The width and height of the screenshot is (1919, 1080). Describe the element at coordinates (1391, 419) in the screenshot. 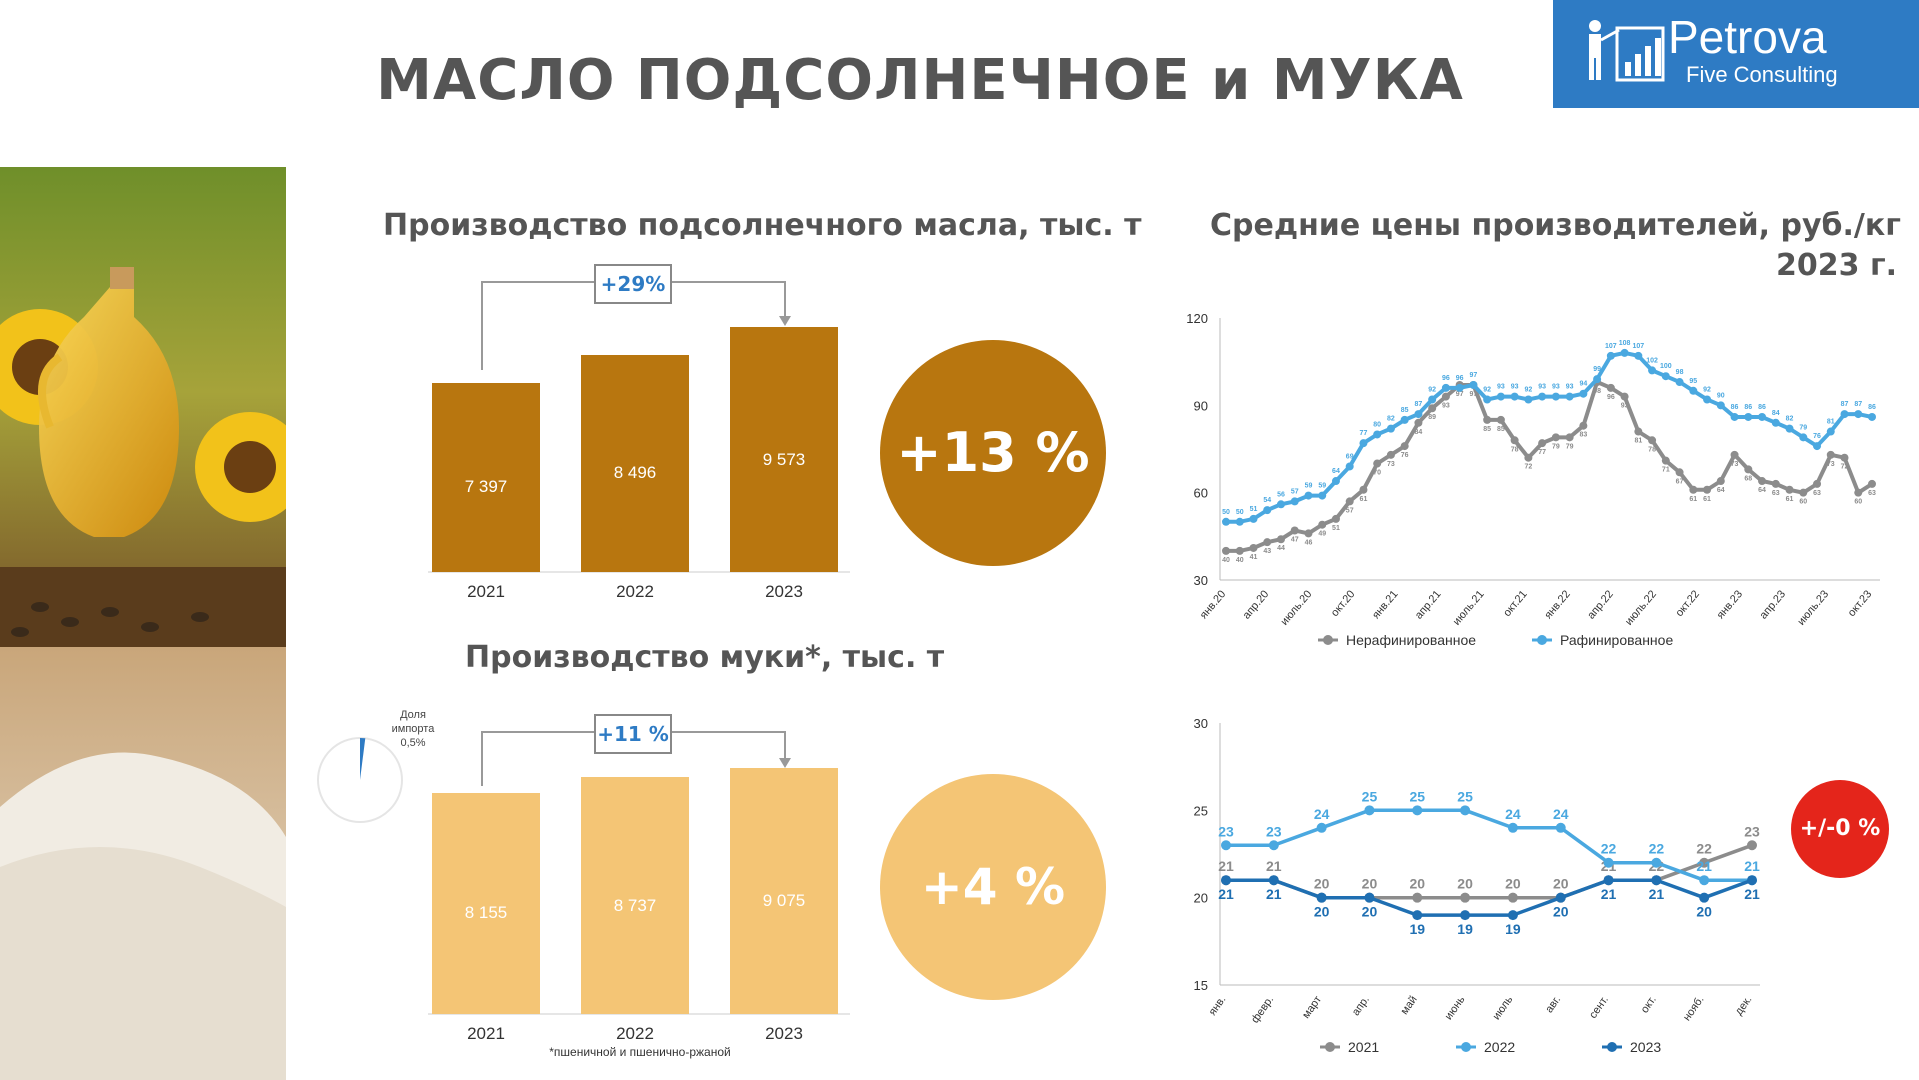

I see `data-label: 82` at that location.